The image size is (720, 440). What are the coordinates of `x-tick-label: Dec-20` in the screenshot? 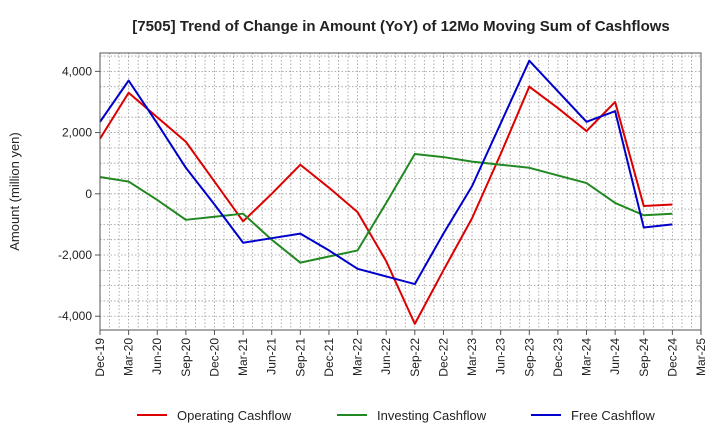 It's located at (214, 357).